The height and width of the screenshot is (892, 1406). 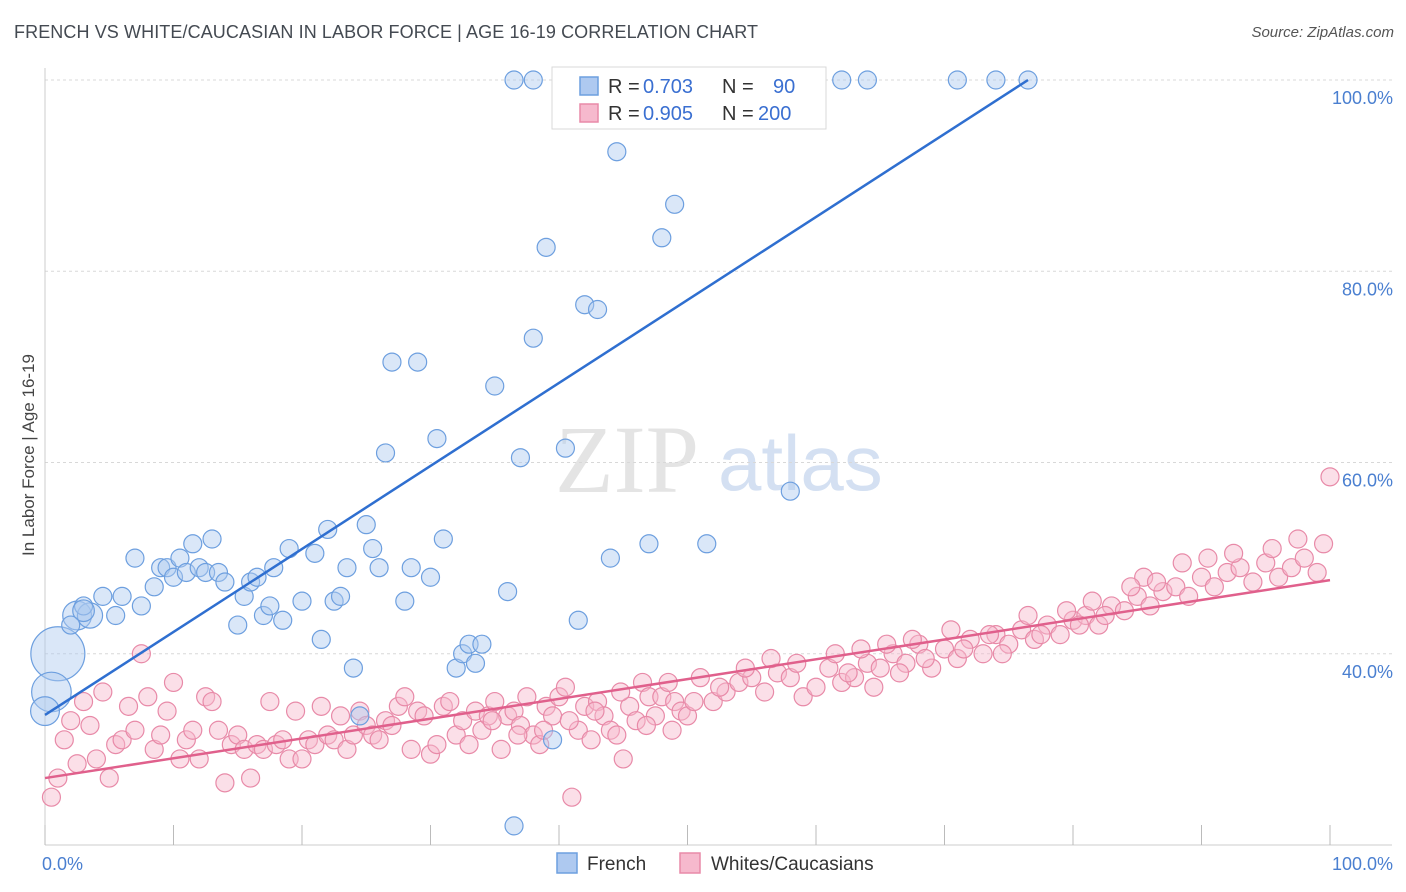 I want to click on y-tick-label-3: 100.0%, so click(x=1362, y=98).